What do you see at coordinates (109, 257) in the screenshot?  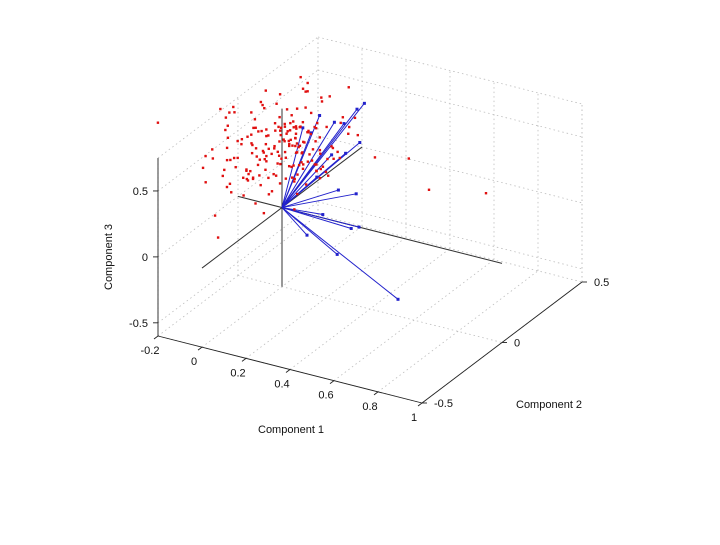 I see `z-axis-label: Component 3` at bounding box center [109, 257].